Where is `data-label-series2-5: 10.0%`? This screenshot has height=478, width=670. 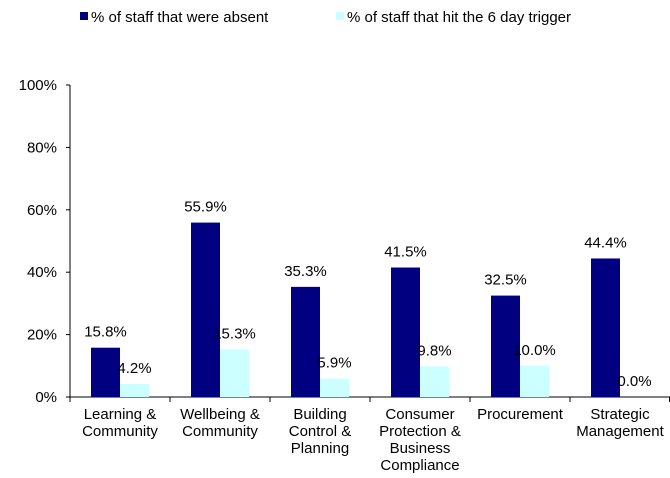
data-label-series2-5: 10.0% is located at coordinates (534, 350).